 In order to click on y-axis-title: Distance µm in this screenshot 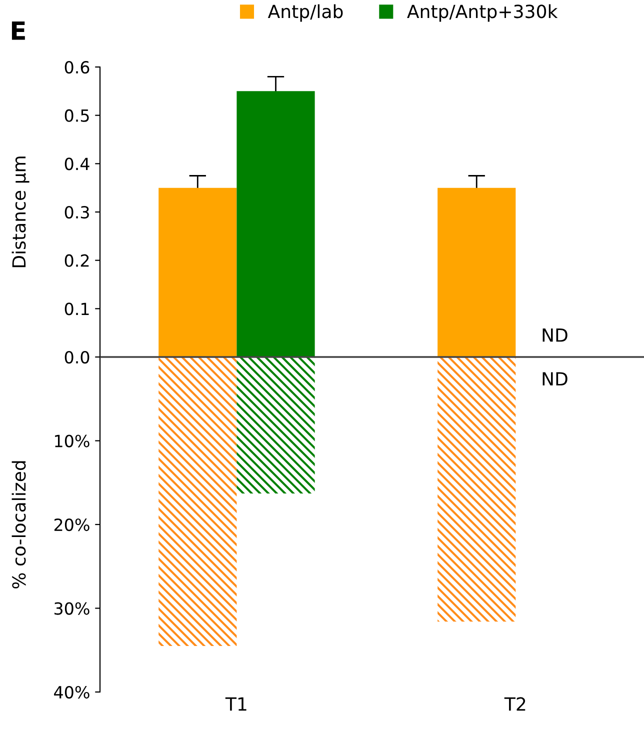, I will do `click(21, 212)`.